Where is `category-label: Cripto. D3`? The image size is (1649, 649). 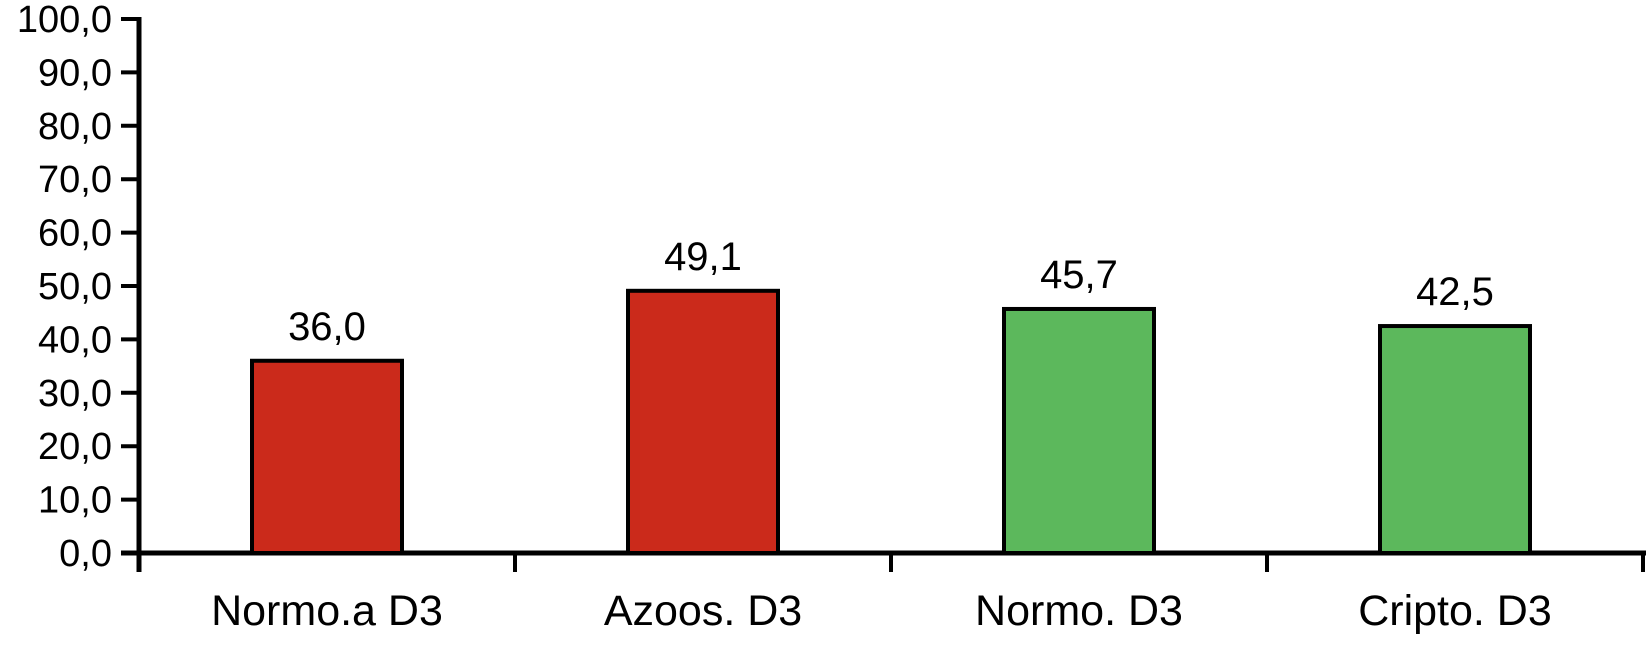
category-label: Cripto. D3 is located at coordinates (1455, 611).